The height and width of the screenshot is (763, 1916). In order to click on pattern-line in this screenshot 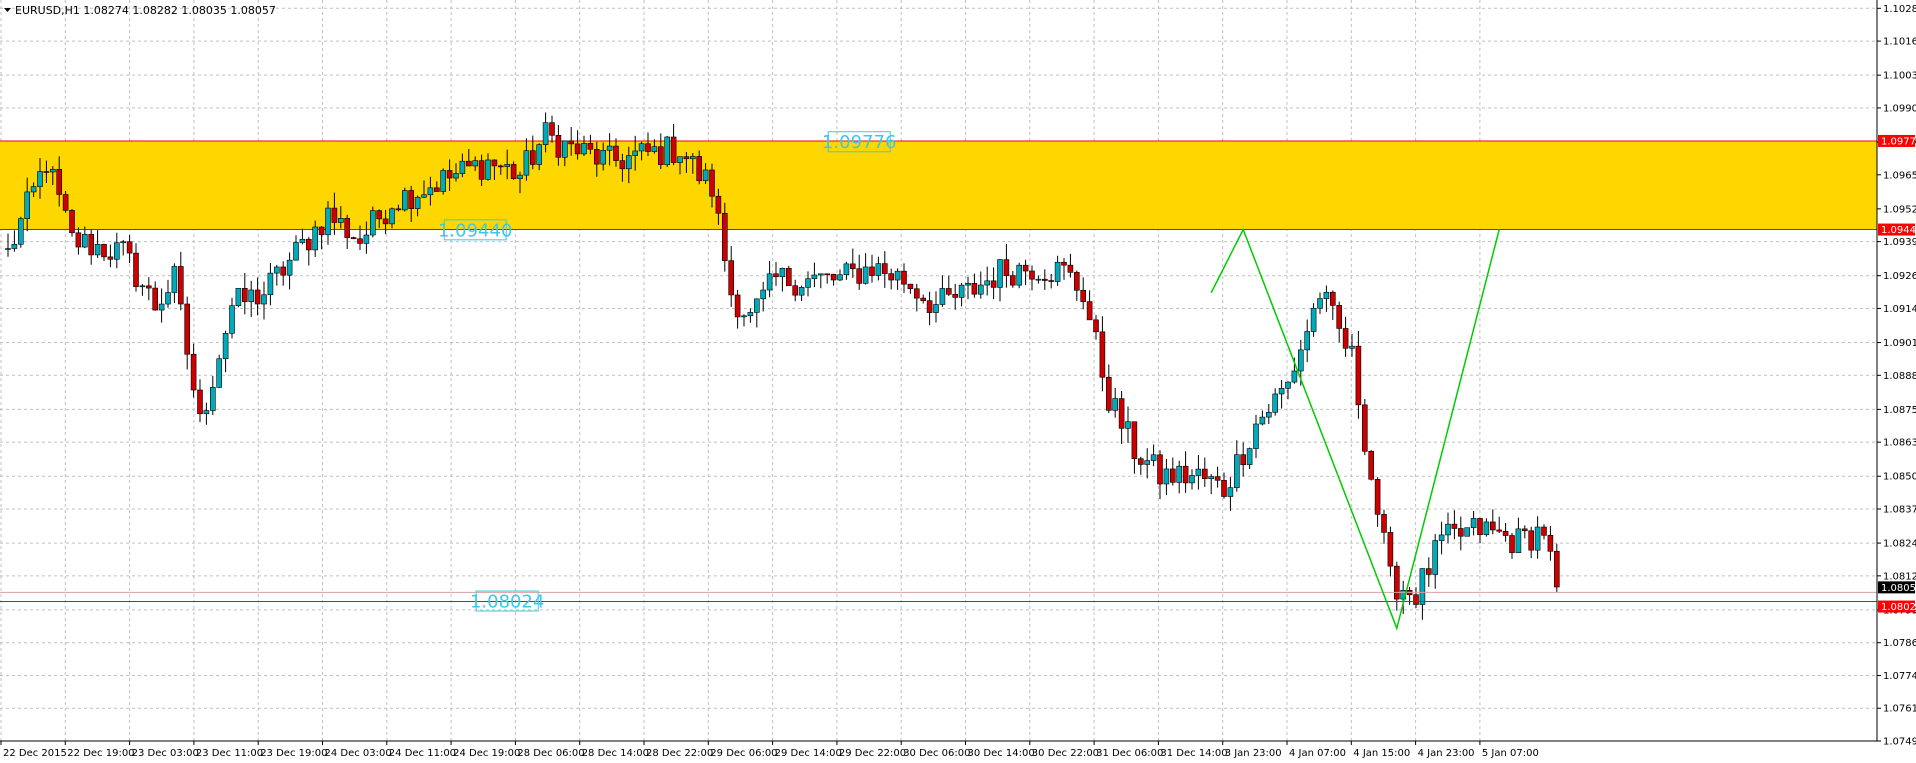, I will do `click(1355, 429)`.